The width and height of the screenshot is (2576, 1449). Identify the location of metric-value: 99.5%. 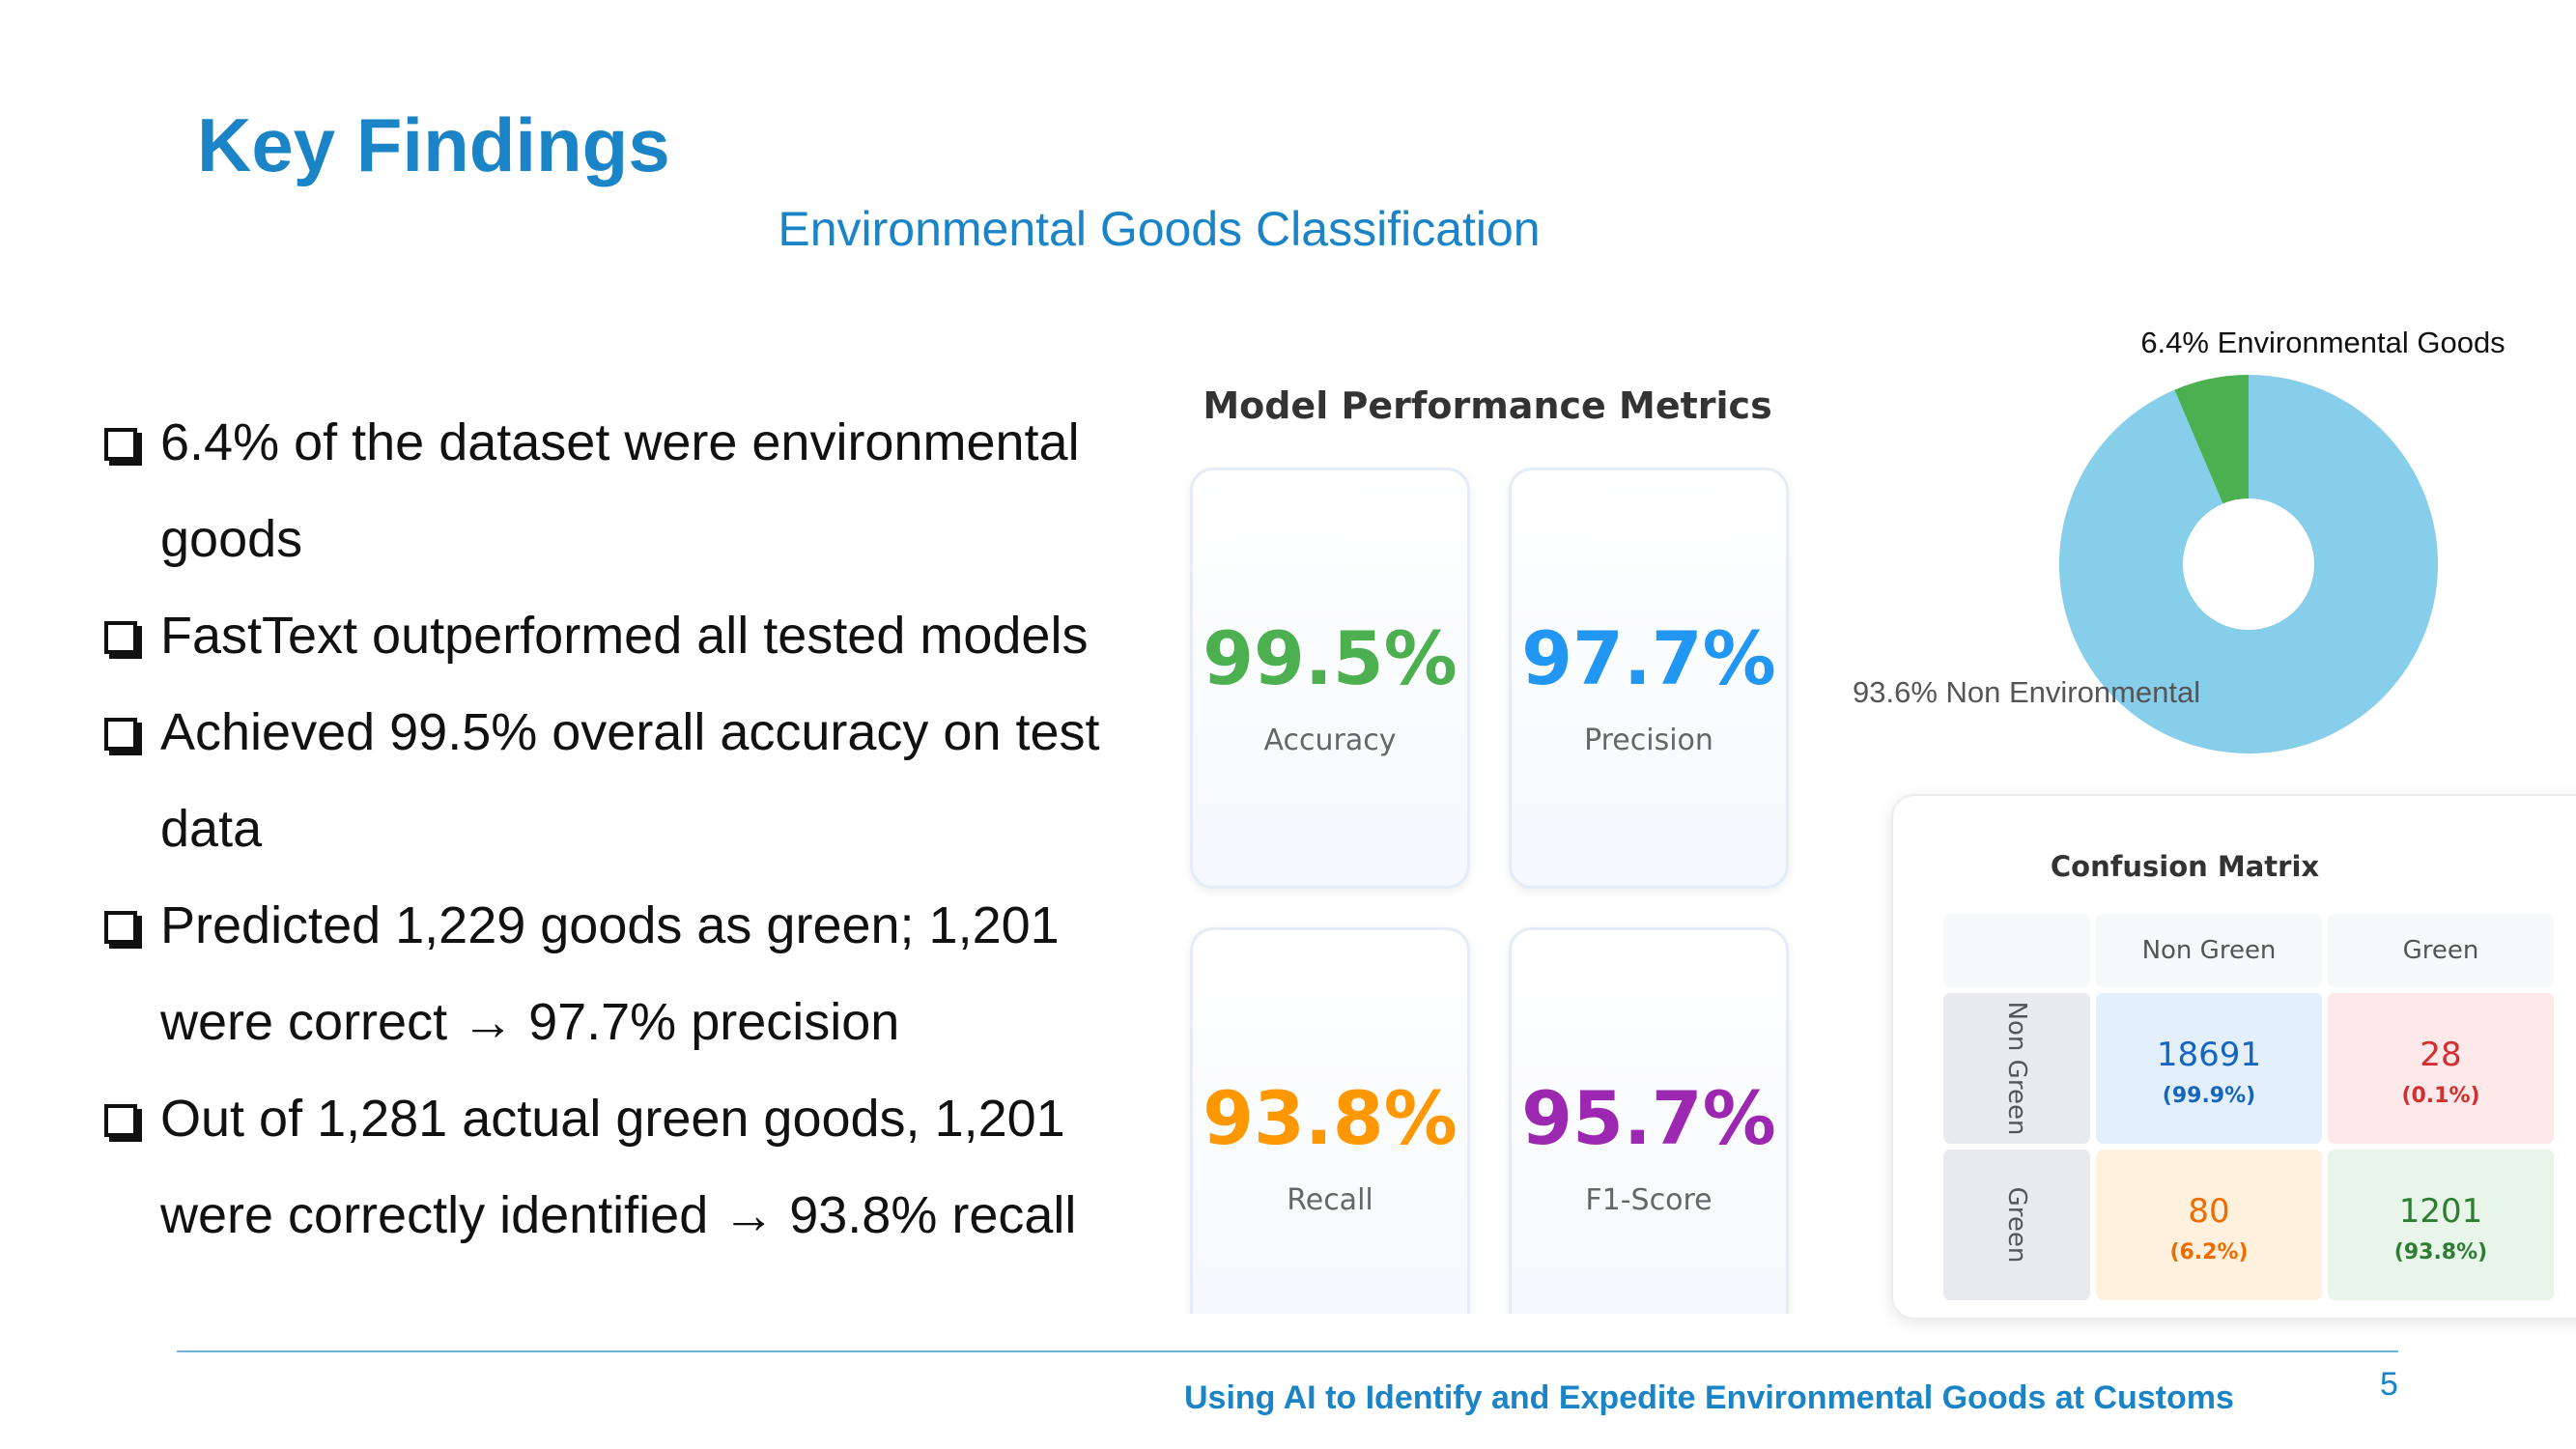
(1330, 658).